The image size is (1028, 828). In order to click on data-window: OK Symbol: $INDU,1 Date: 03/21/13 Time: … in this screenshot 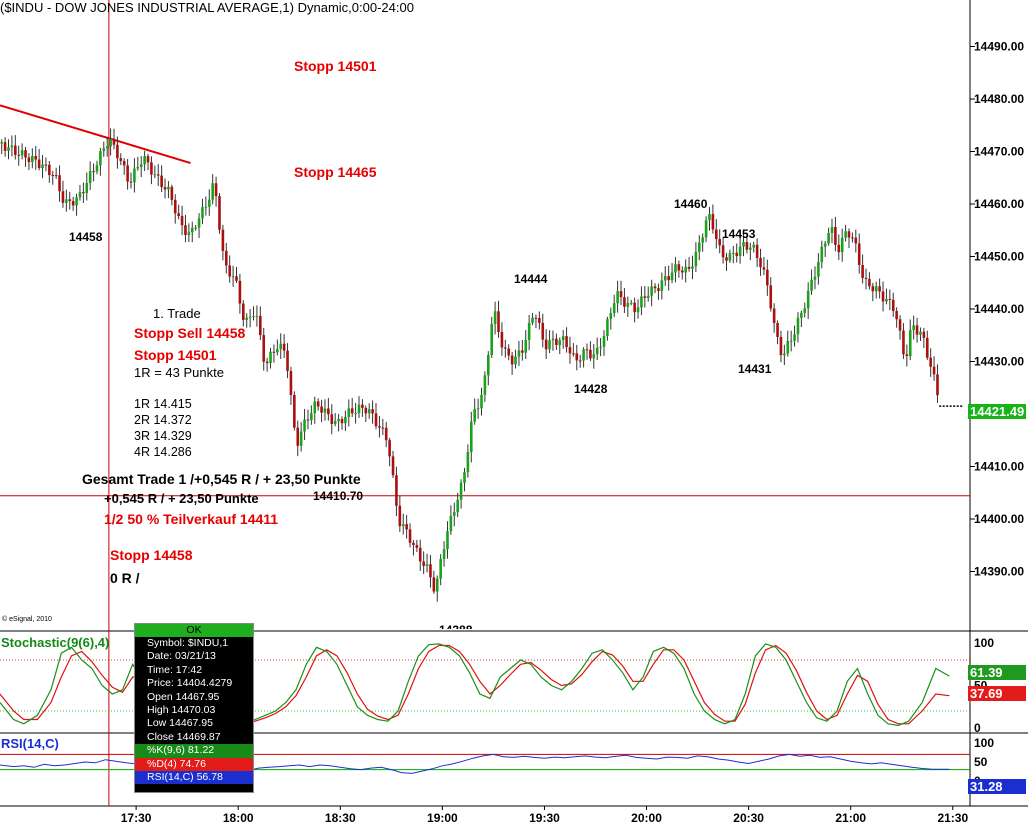, I will do `click(194, 708)`.